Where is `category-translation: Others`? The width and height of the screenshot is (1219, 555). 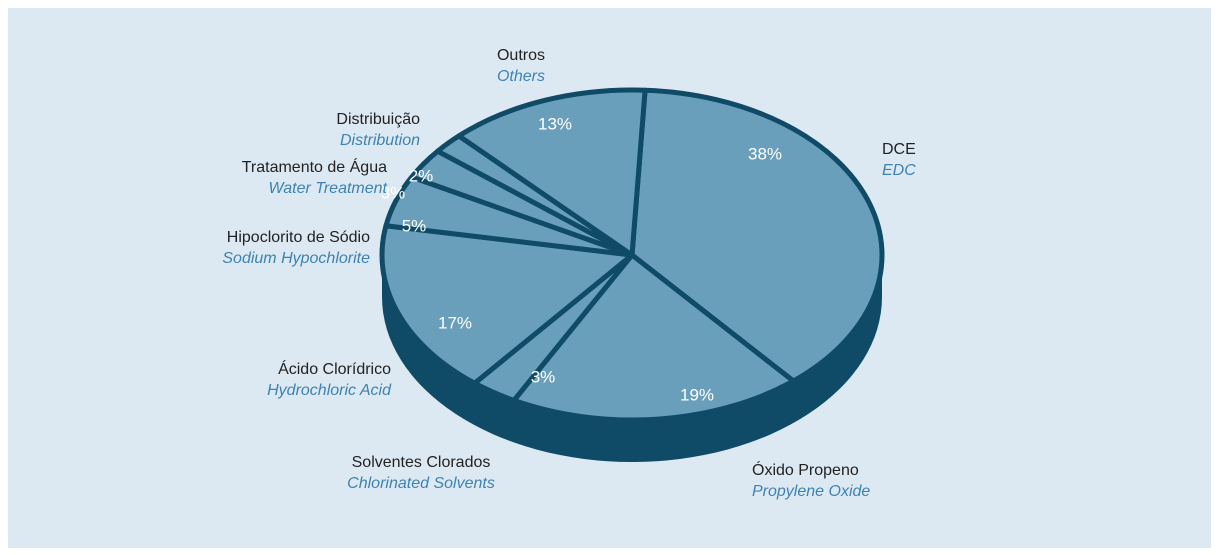
category-translation: Others is located at coordinates (521, 76).